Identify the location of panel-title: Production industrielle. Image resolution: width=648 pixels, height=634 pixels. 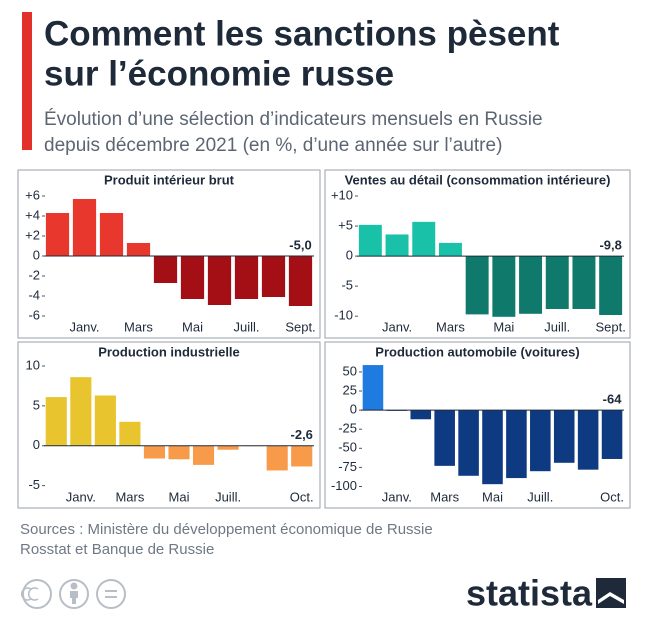
(169, 351).